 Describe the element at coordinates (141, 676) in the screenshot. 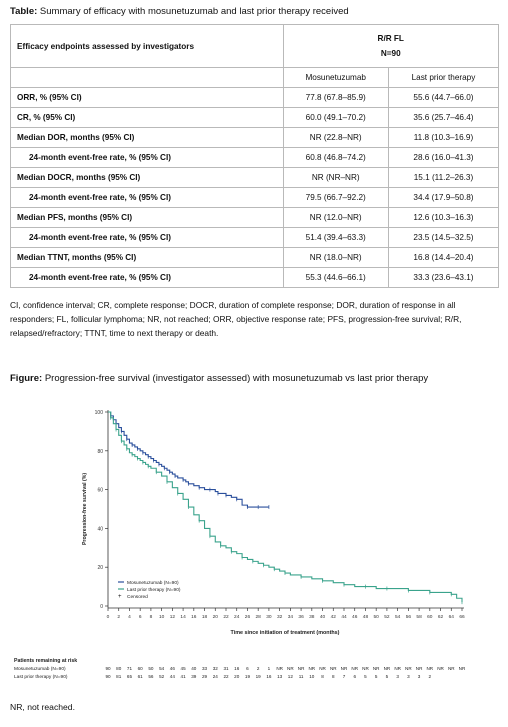

I see `risk-value: 61` at that location.